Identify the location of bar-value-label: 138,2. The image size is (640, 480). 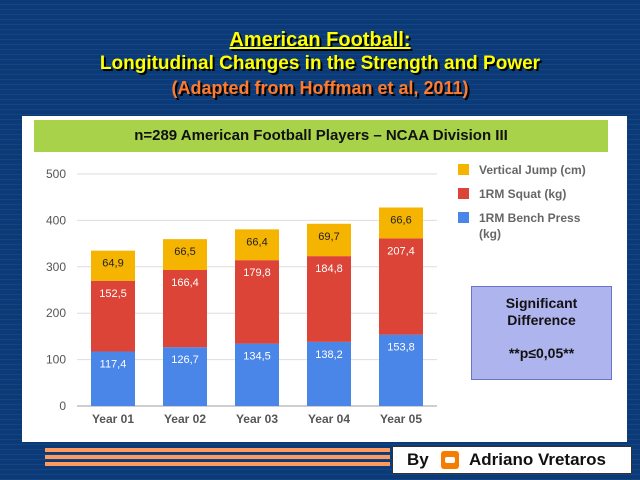
(329, 355).